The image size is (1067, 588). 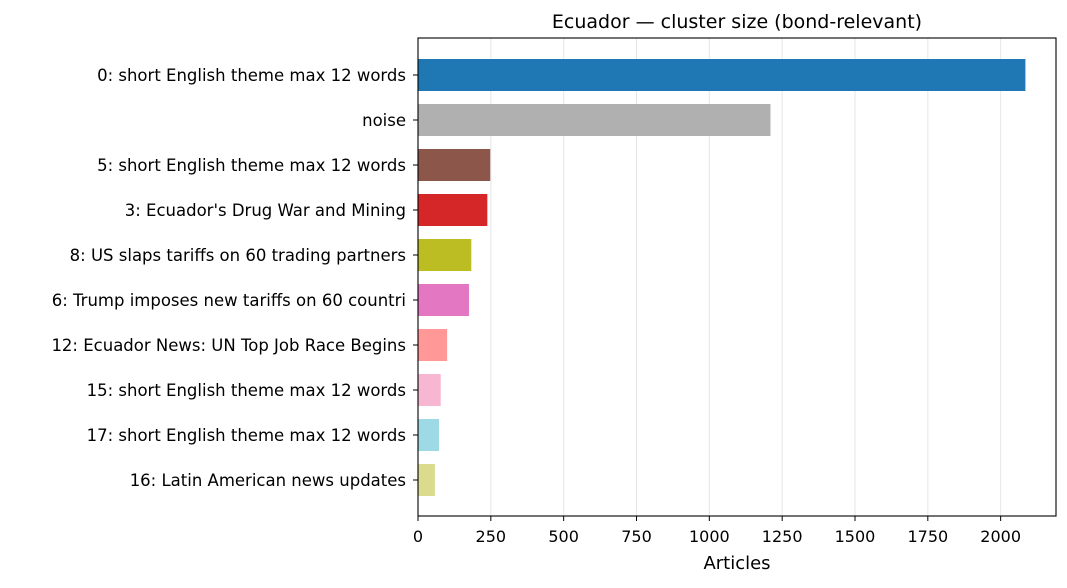 What do you see at coordinates (491, 536) in the screenshot?
I see `x-tick-label: 250` at bounding box center [491, 536].